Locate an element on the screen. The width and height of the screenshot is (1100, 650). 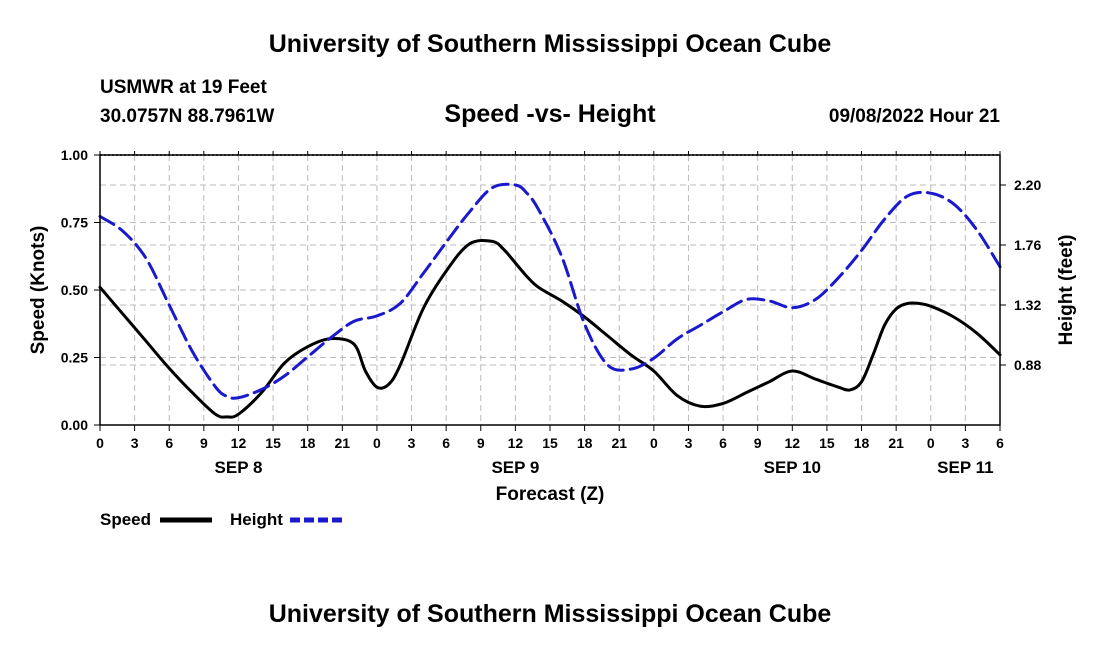
chart-title: Speed -vs- Height is located at coordinates (550, 114).